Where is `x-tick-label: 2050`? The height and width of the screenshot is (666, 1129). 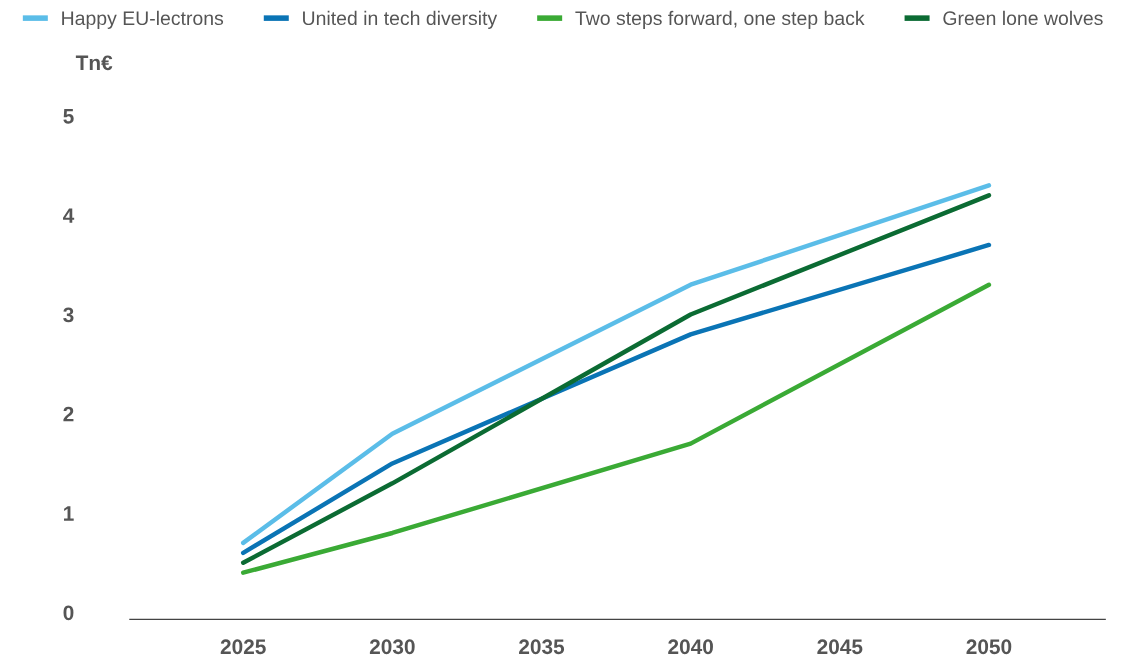 x-tick-label: 2050 is located at coordinates (989, 647).